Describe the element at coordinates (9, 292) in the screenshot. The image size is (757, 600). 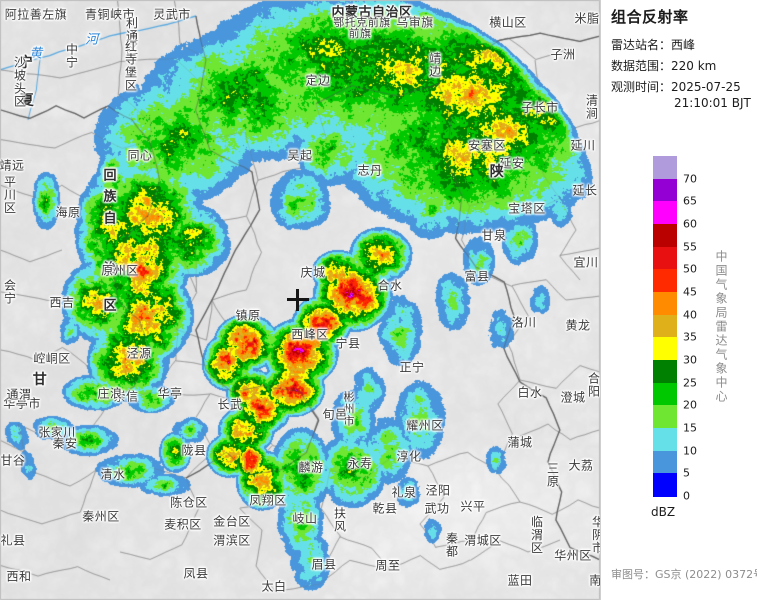
I see `map-label-43: 会宁` at that location.